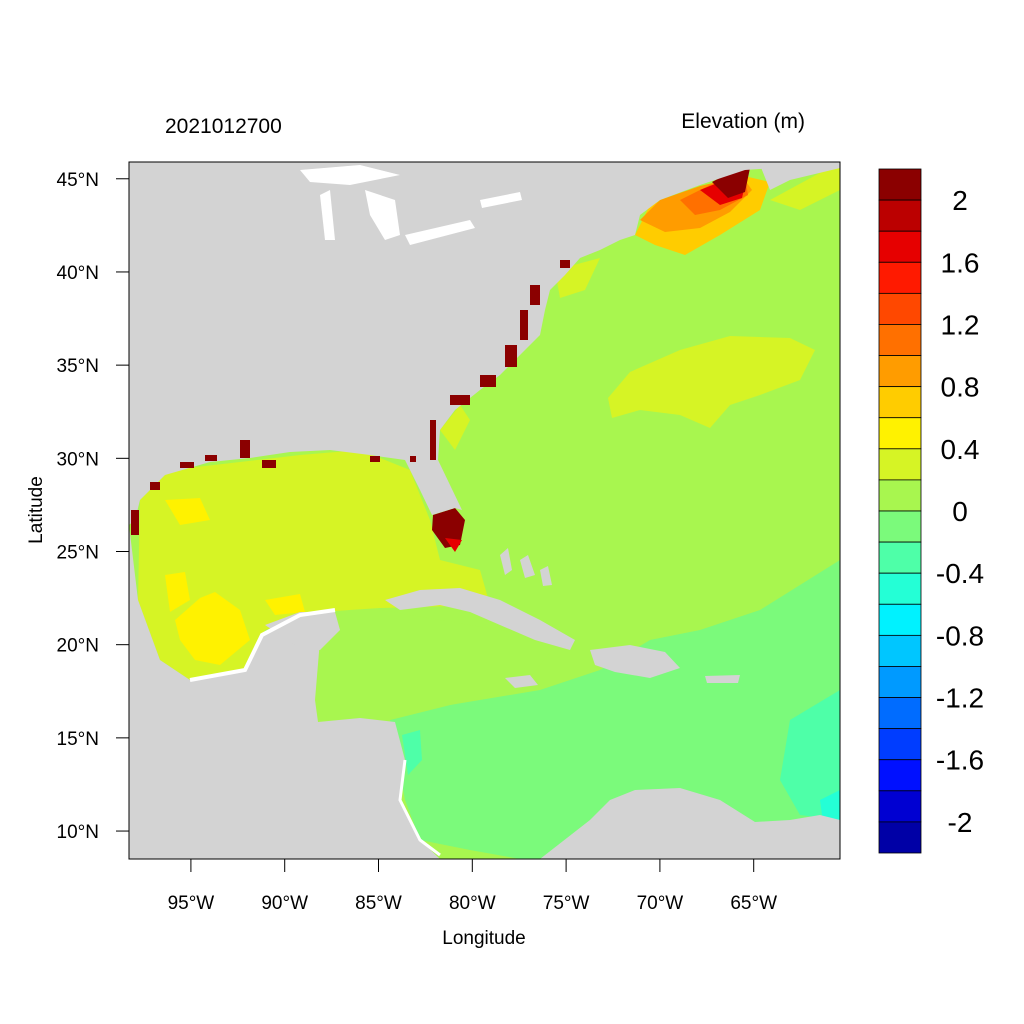 Image resolution: width=1024 pixels, height=1024 pixels. What do you see at coordinates (412, 752) in the screenshot?
I see `honduras-coast-cyan` at bounding box center [412, 752].